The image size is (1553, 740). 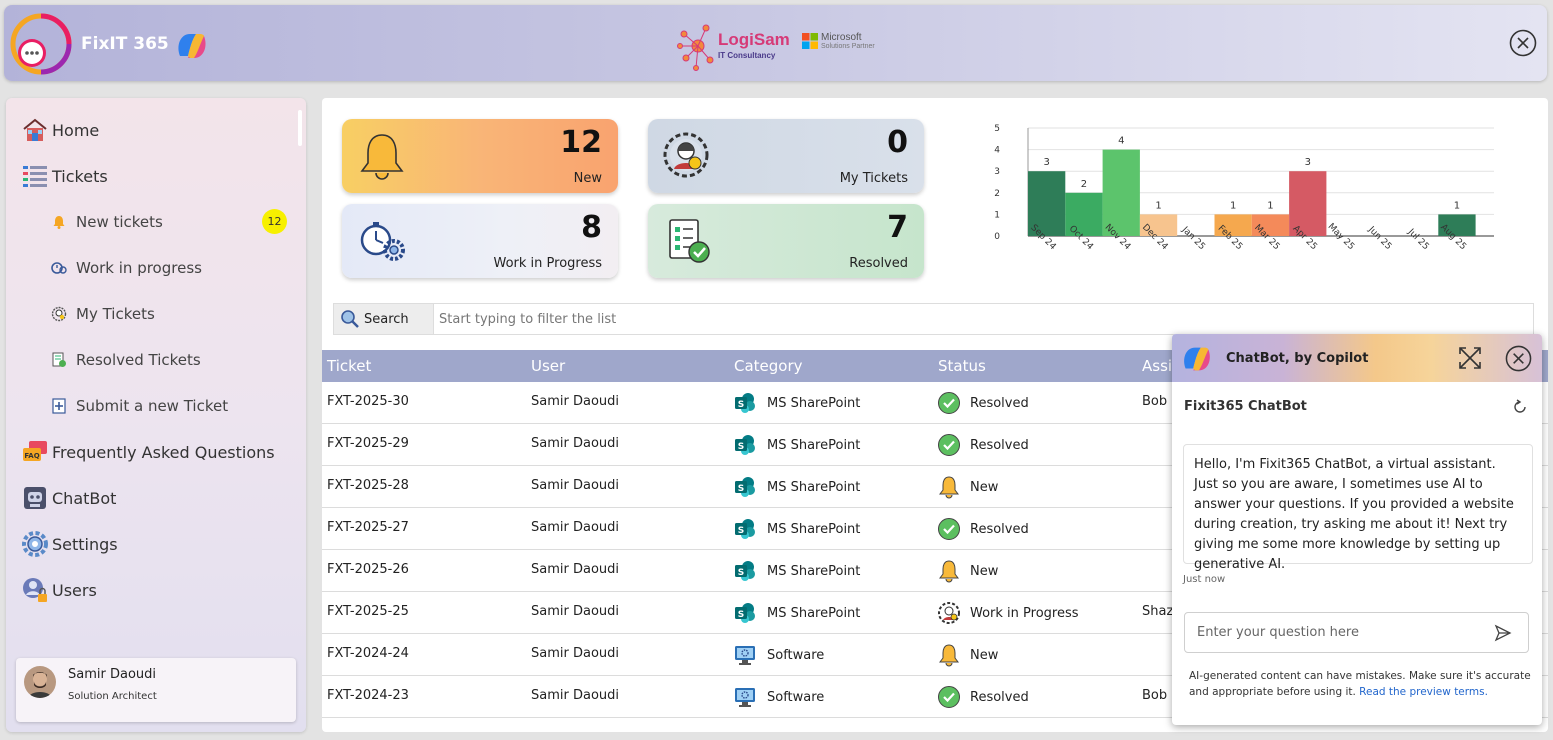 I want to click on sidebar-label-tickets: Tickets, so click(x=80, y=176).